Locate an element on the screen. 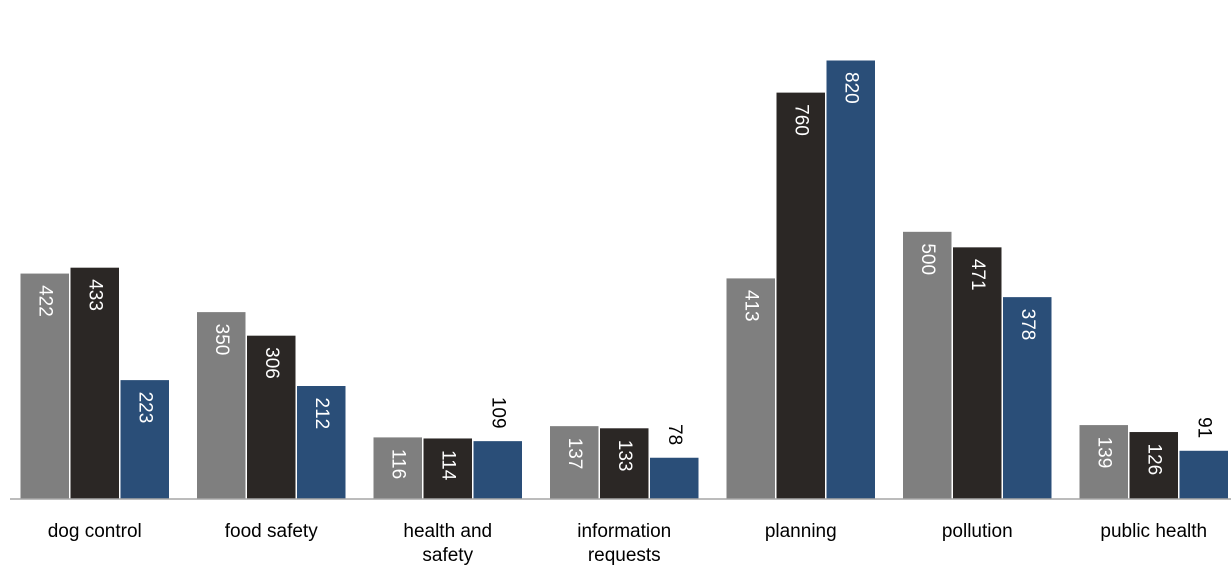 The image size is (1231, 569). bar-planning-s2 is located at coordinates (800, 295).